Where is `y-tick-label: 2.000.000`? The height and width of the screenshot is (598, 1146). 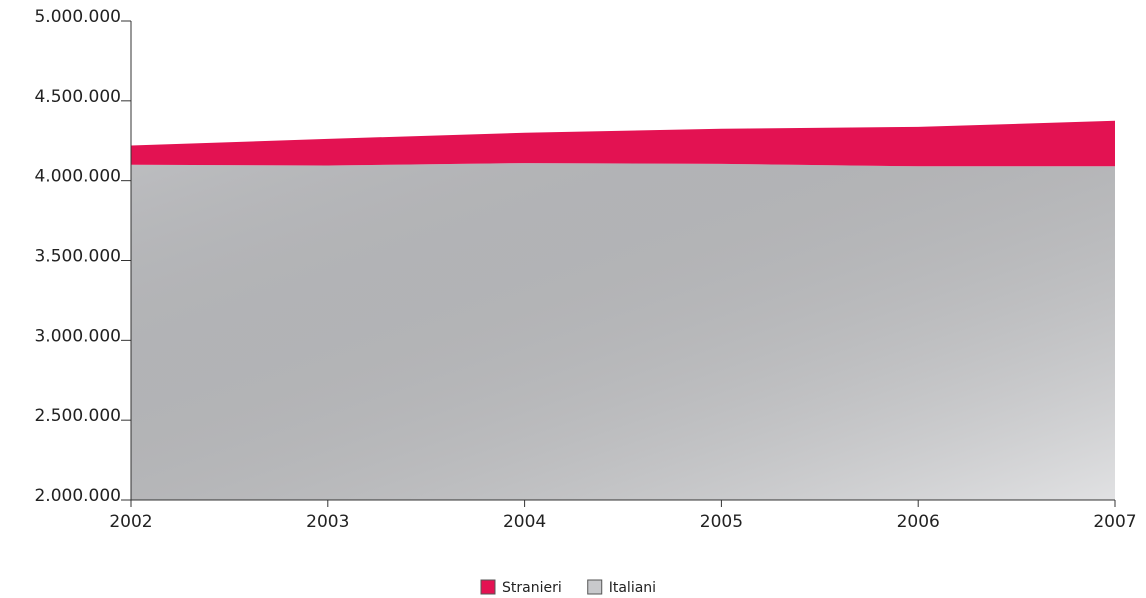
y-tick-label: 2.000.000 is located at coordinates (77, 496).